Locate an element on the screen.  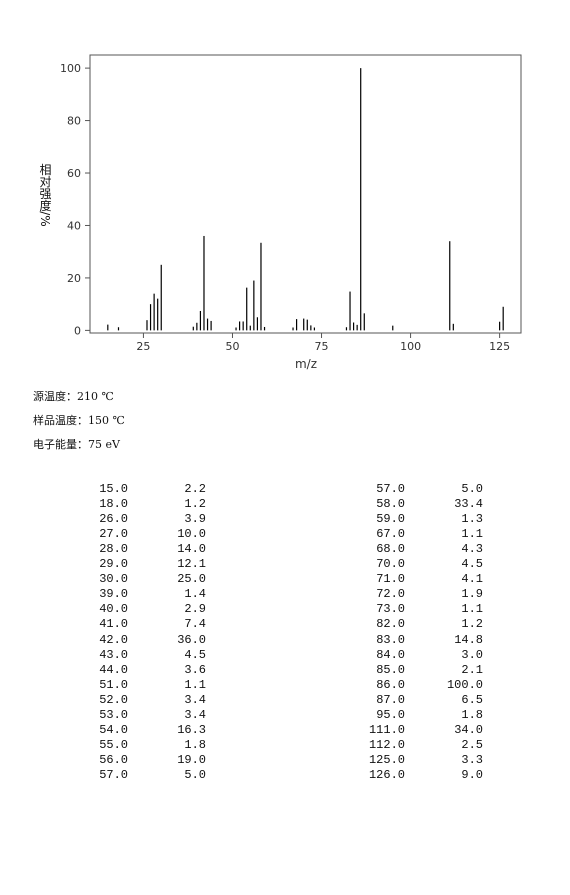
mz-cell: 71.0 is located at coordinates (390, 579).